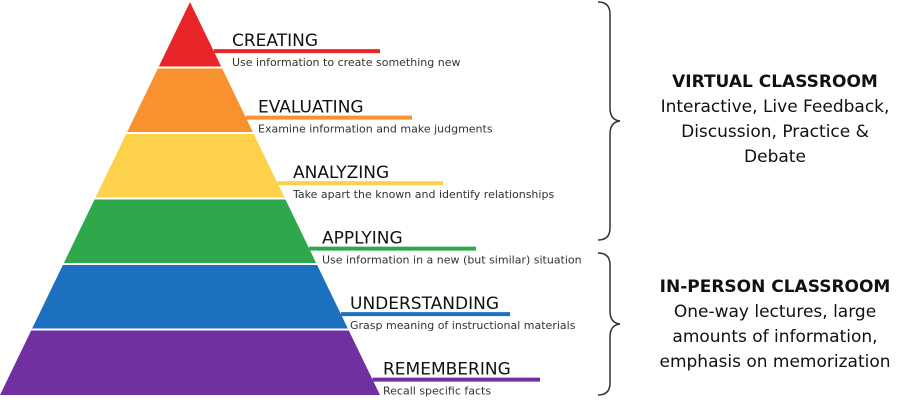  What do you see at coordinates (341, 173) in the screenshot?
I see `level-title: ANALYZING` at bounding box center [341, 173].